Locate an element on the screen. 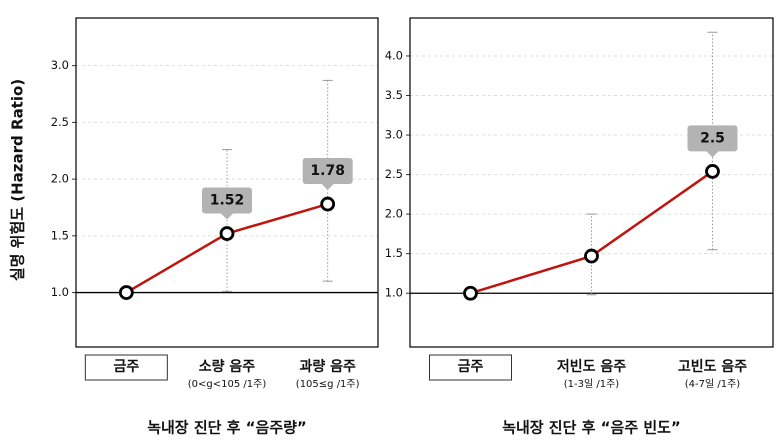 The height and width of the screenshot is (444, 780). series-line is located at coordinates (592, 232).